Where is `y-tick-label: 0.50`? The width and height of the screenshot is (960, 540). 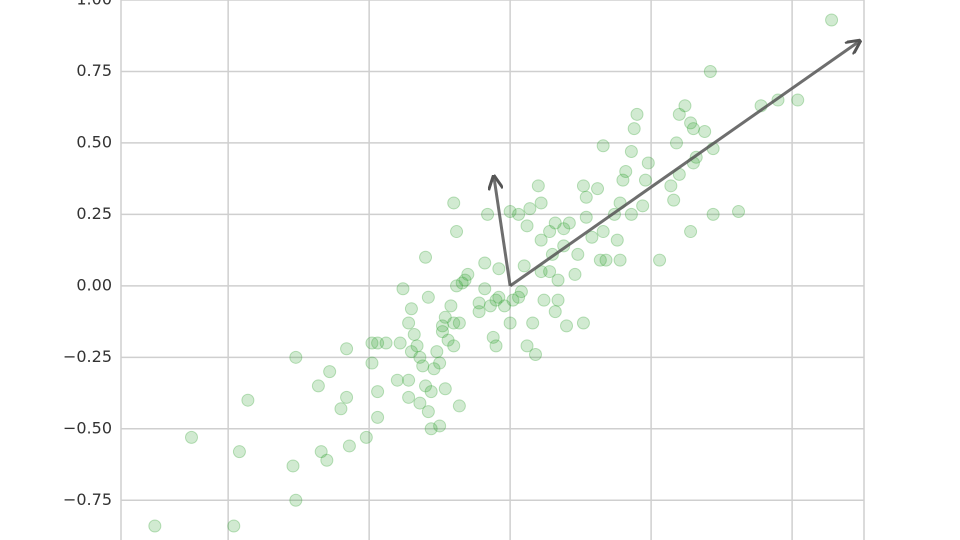 y-tick-label: 0.50 is located at coordinates (94, 141).